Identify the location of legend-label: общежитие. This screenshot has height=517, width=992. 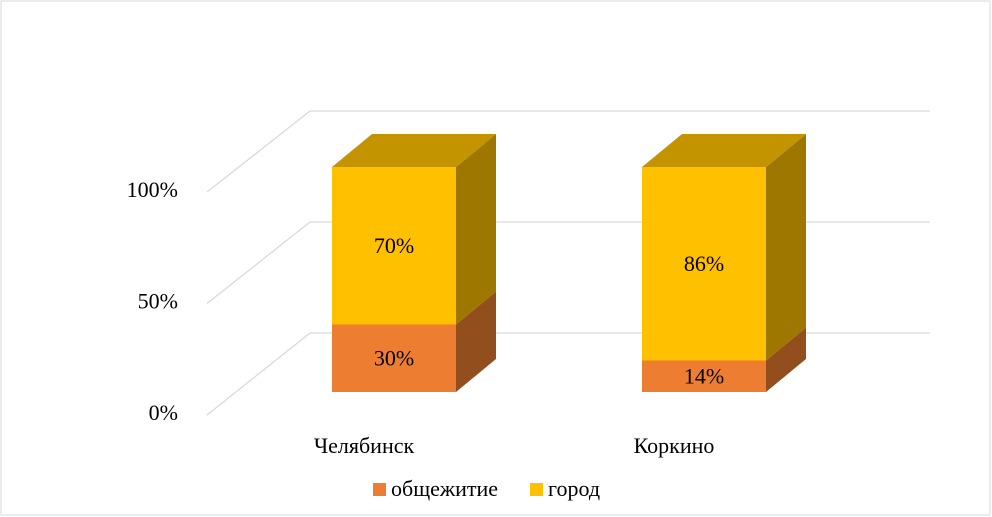
(444, 488).